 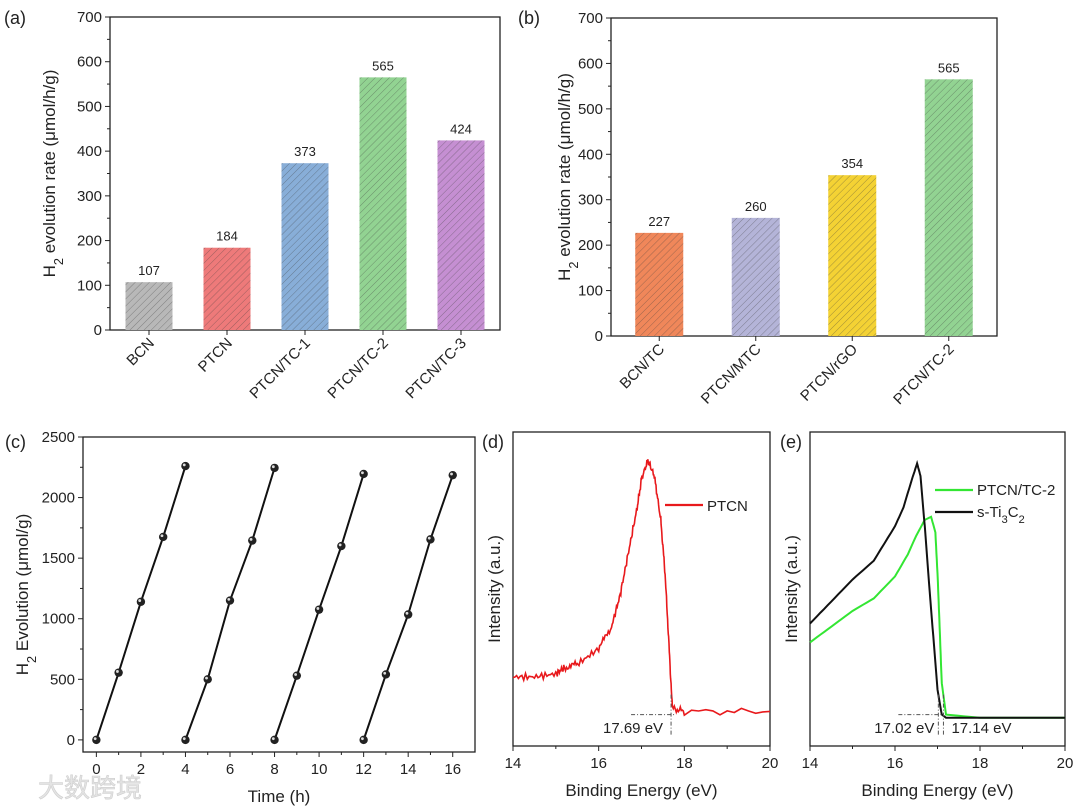 I want to click on x-tick-label: 10, so click(x=319, y=769).